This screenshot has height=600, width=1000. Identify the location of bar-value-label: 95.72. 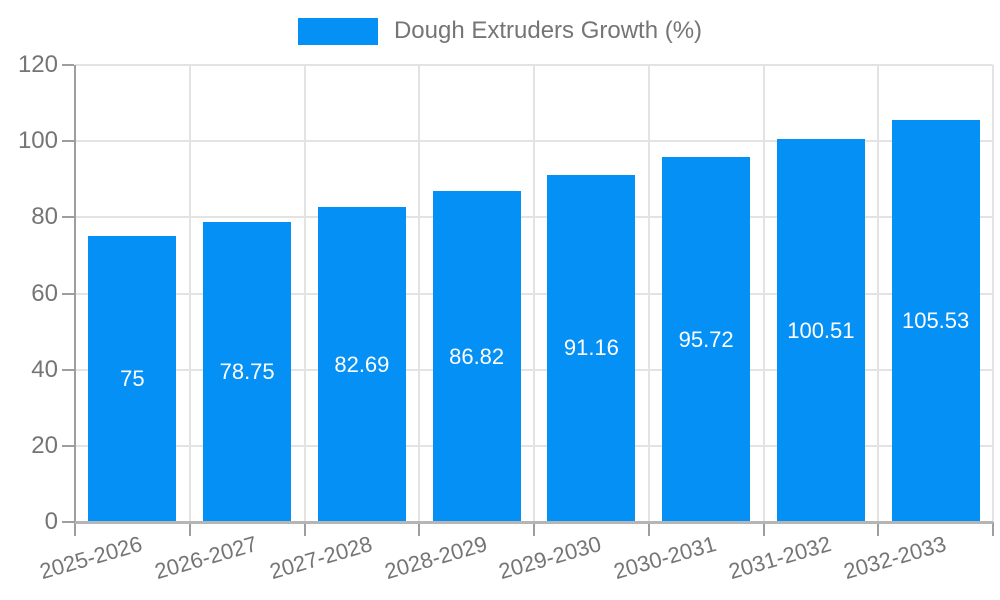
(706, 339).